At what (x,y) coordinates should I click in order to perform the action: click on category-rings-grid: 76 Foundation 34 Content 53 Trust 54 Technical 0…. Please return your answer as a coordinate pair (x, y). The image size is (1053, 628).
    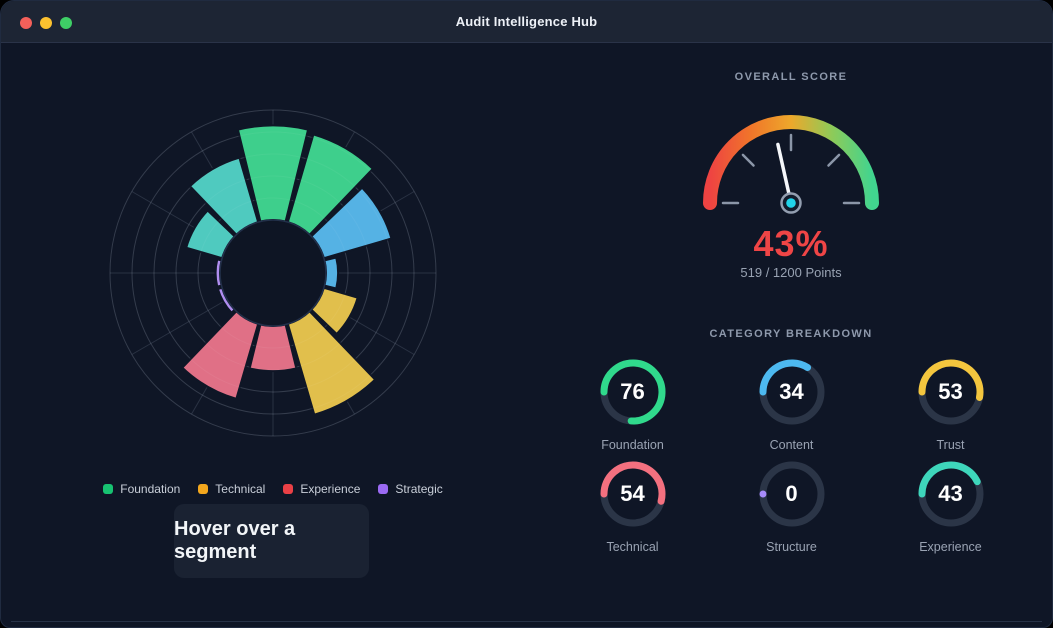
    Looking at the image, I should click on (791, 454).